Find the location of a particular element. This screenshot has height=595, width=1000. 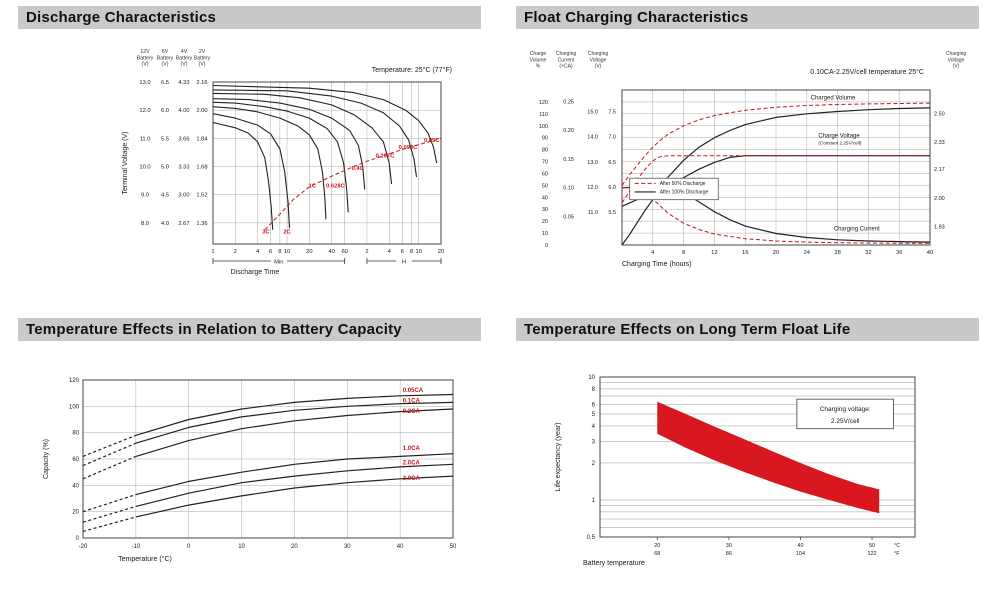

series-0.207C is located at coordinates (302, 138).